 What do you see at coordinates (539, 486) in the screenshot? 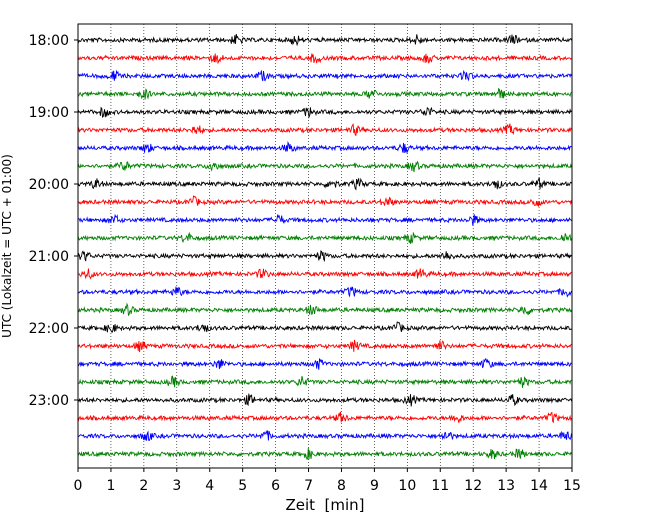
I see `x-tick-label-14: 14` at bounding box center [539, 486].